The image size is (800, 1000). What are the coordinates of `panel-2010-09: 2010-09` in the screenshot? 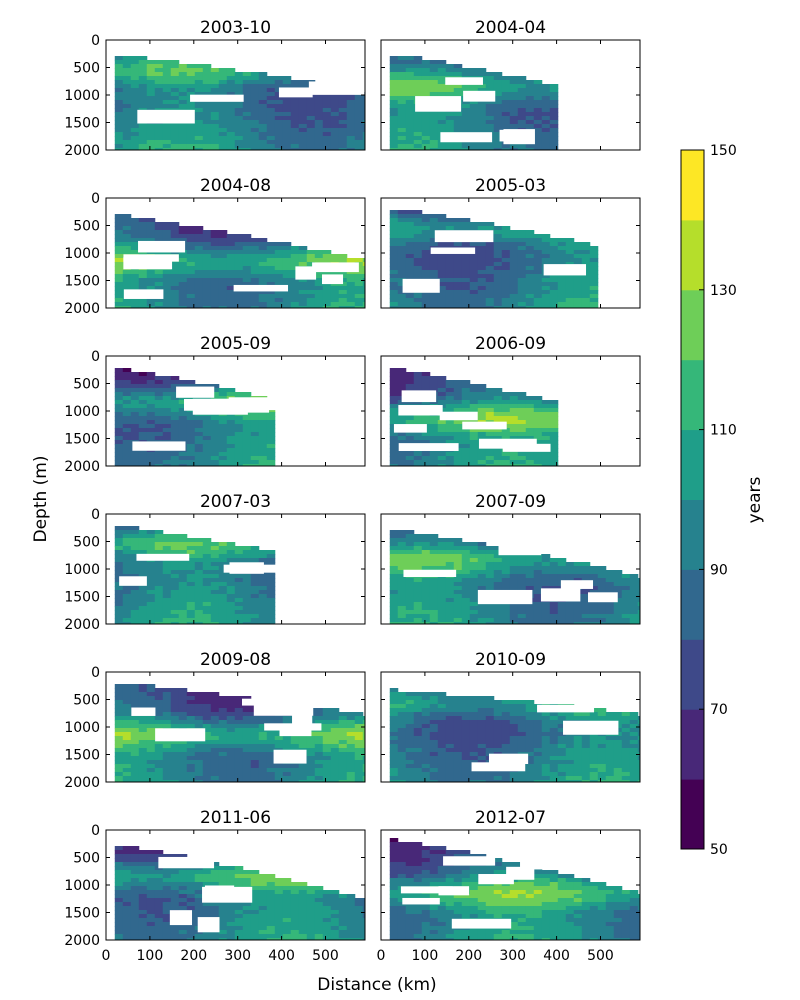 It's located at (510, 716).